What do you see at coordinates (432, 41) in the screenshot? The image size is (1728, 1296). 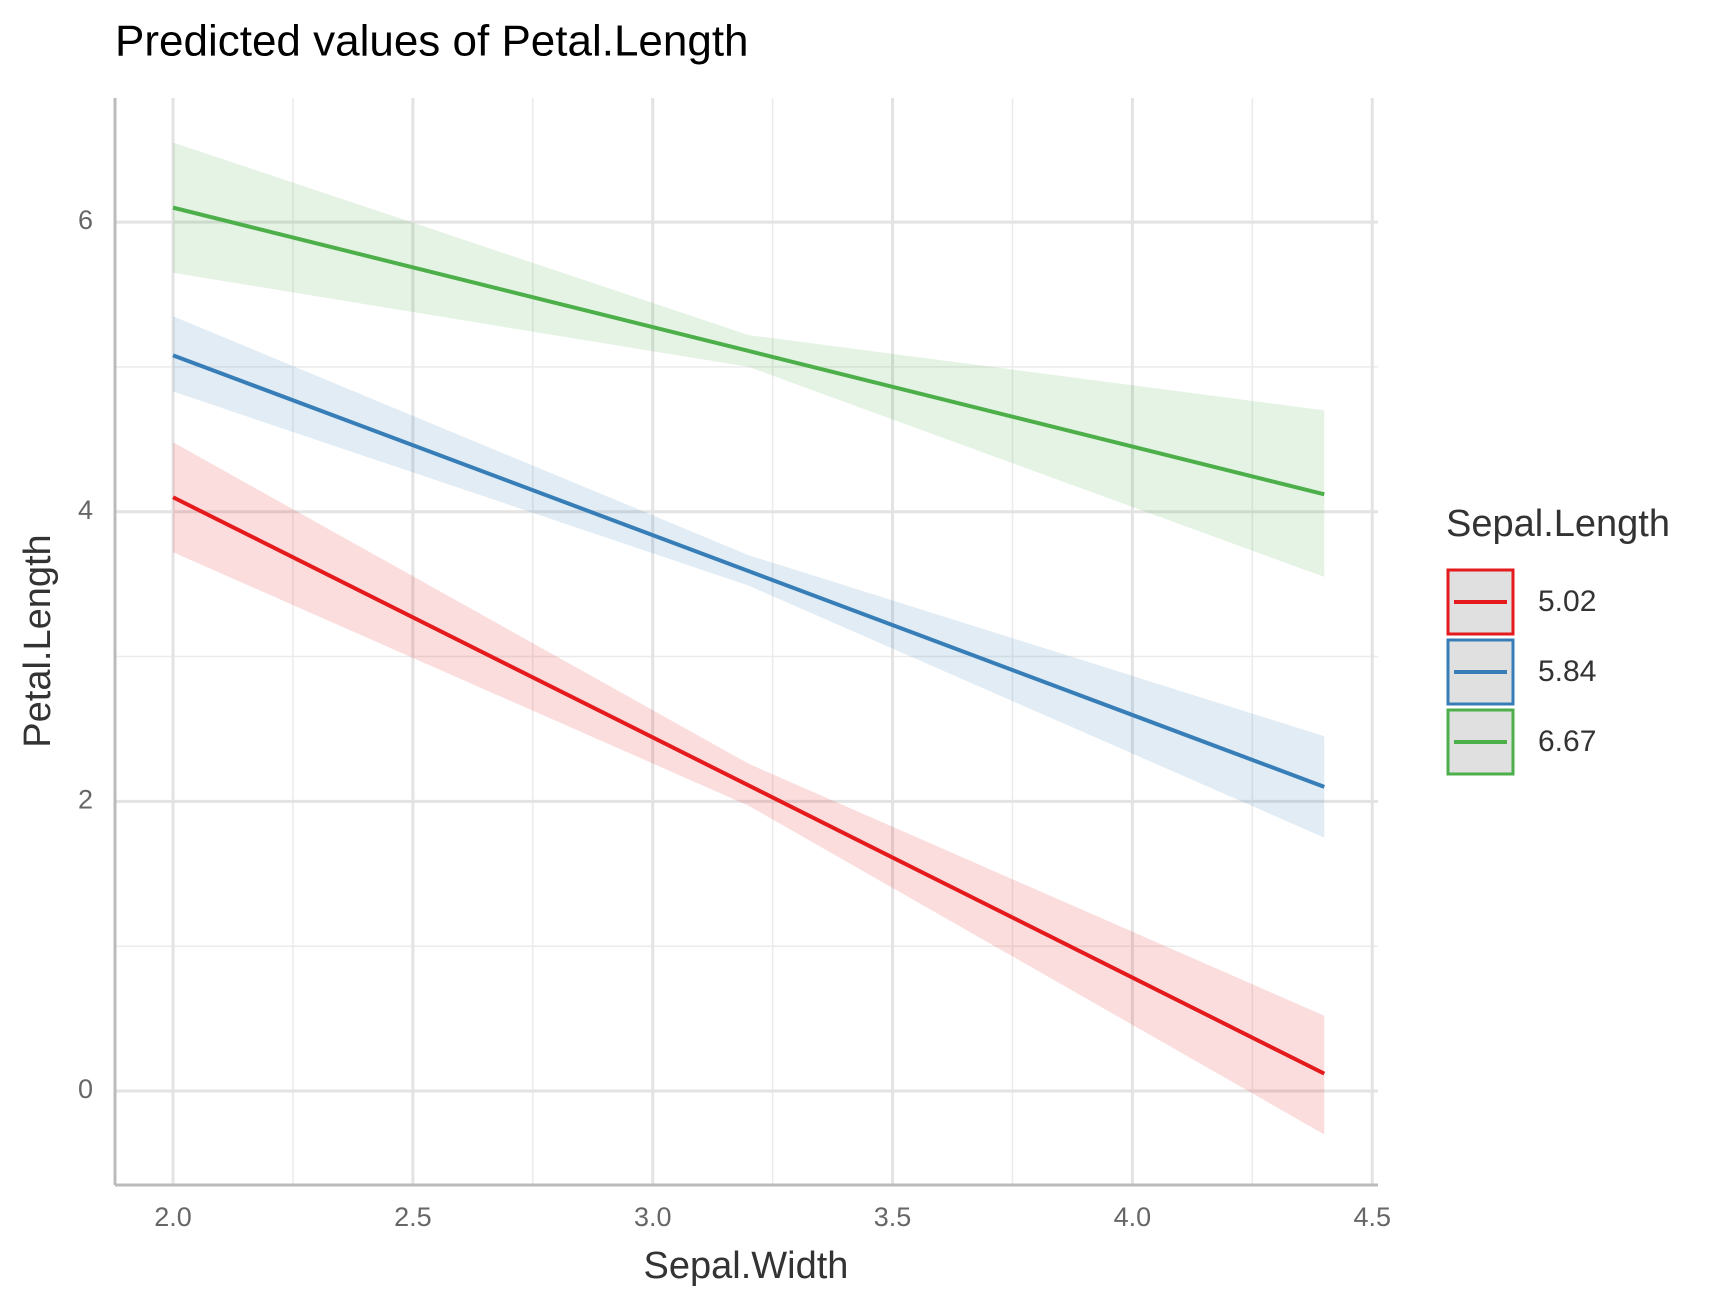 I see `chart-title: Predicted values of Petal.Length` at bounding box center [432, 41].